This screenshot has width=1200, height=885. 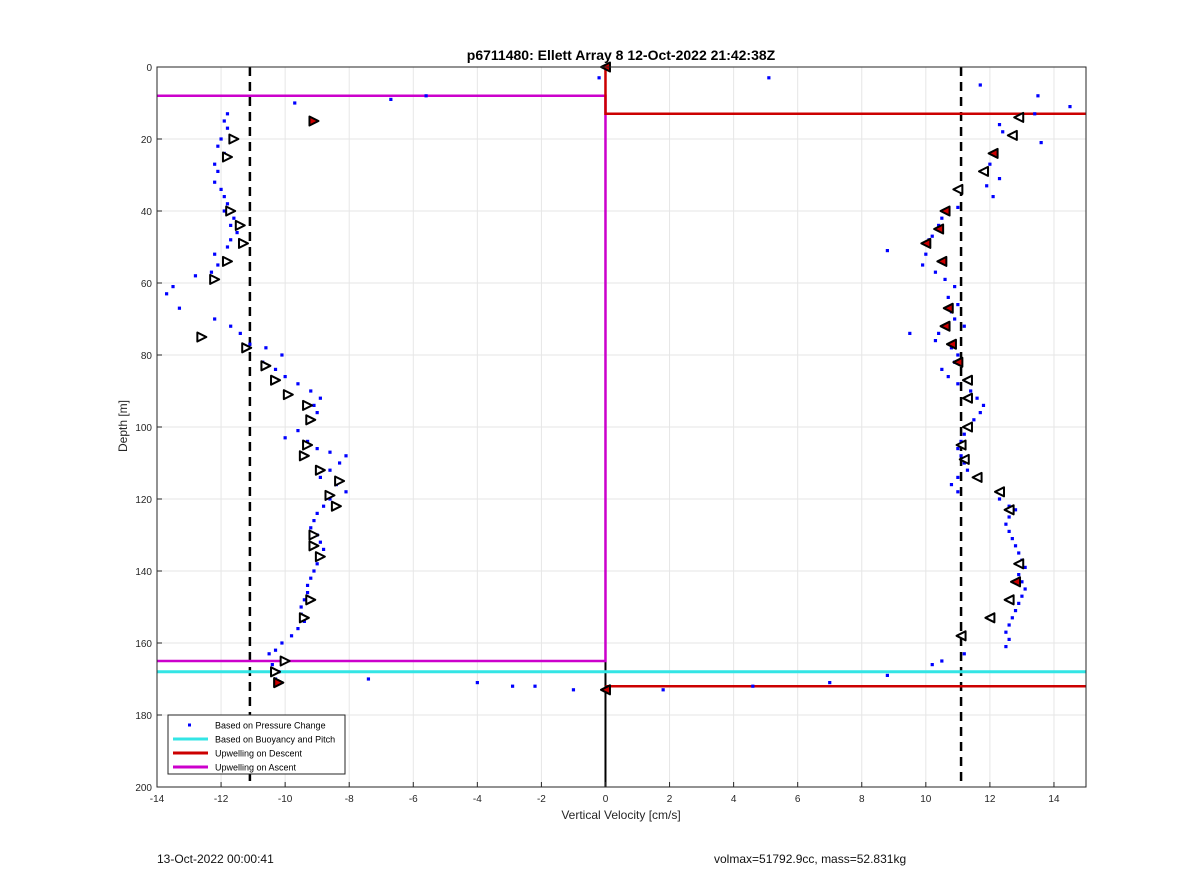 What do you see at coordinates (143, 788) in the screenshot?
I see `y-tick-label: 200` at bounding box center [143, 788].